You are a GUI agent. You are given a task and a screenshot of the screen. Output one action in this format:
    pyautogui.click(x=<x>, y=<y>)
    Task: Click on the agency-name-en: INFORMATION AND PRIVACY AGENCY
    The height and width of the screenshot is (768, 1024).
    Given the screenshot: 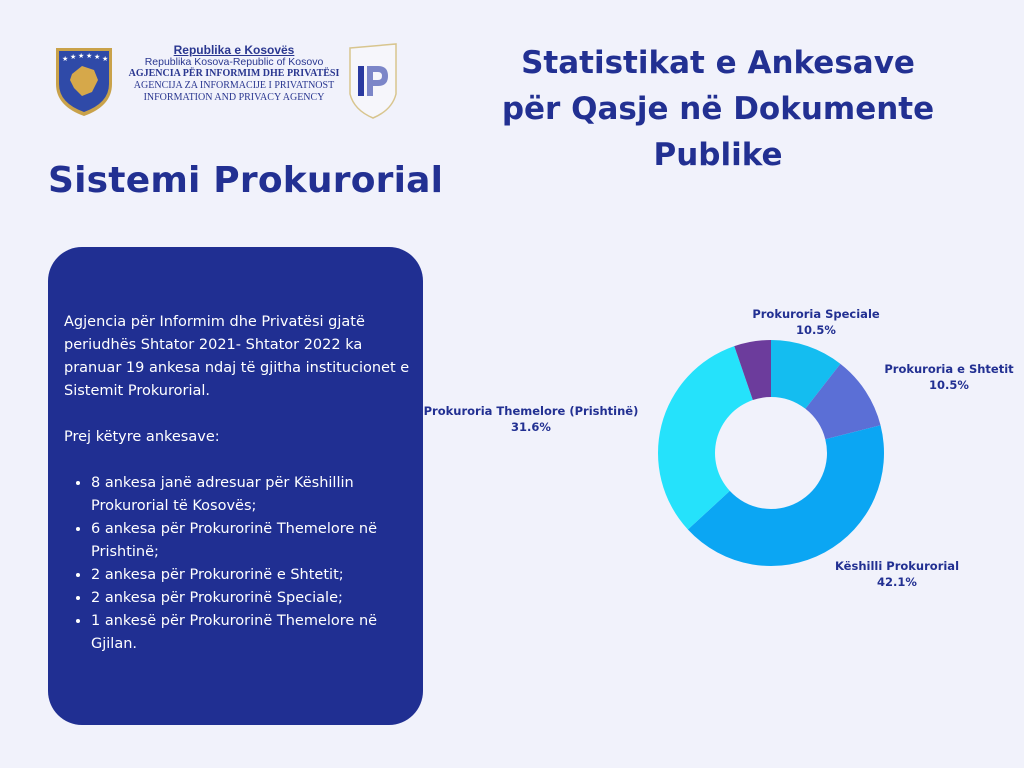 What is the action you would take?
    pyautogui.click(x=234, y=97)
    